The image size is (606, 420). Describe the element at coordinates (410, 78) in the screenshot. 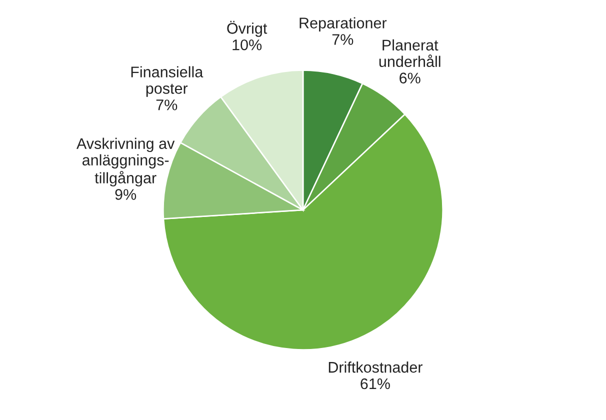

I see `data-label: 6%` at that location.